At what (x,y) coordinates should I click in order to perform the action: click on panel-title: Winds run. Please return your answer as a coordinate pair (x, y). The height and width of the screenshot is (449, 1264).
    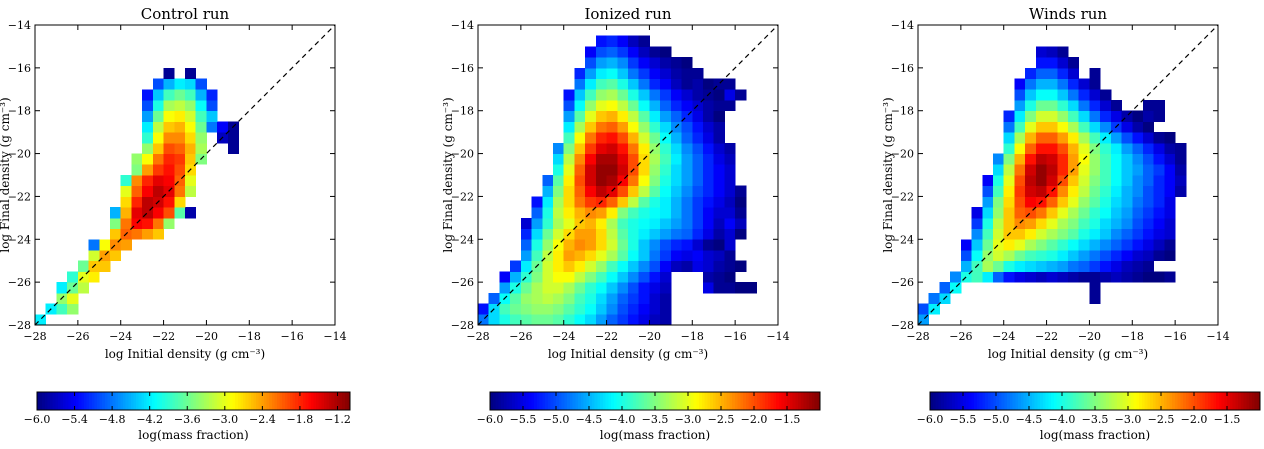
    Looking at the image, I should click on (1068, 14).